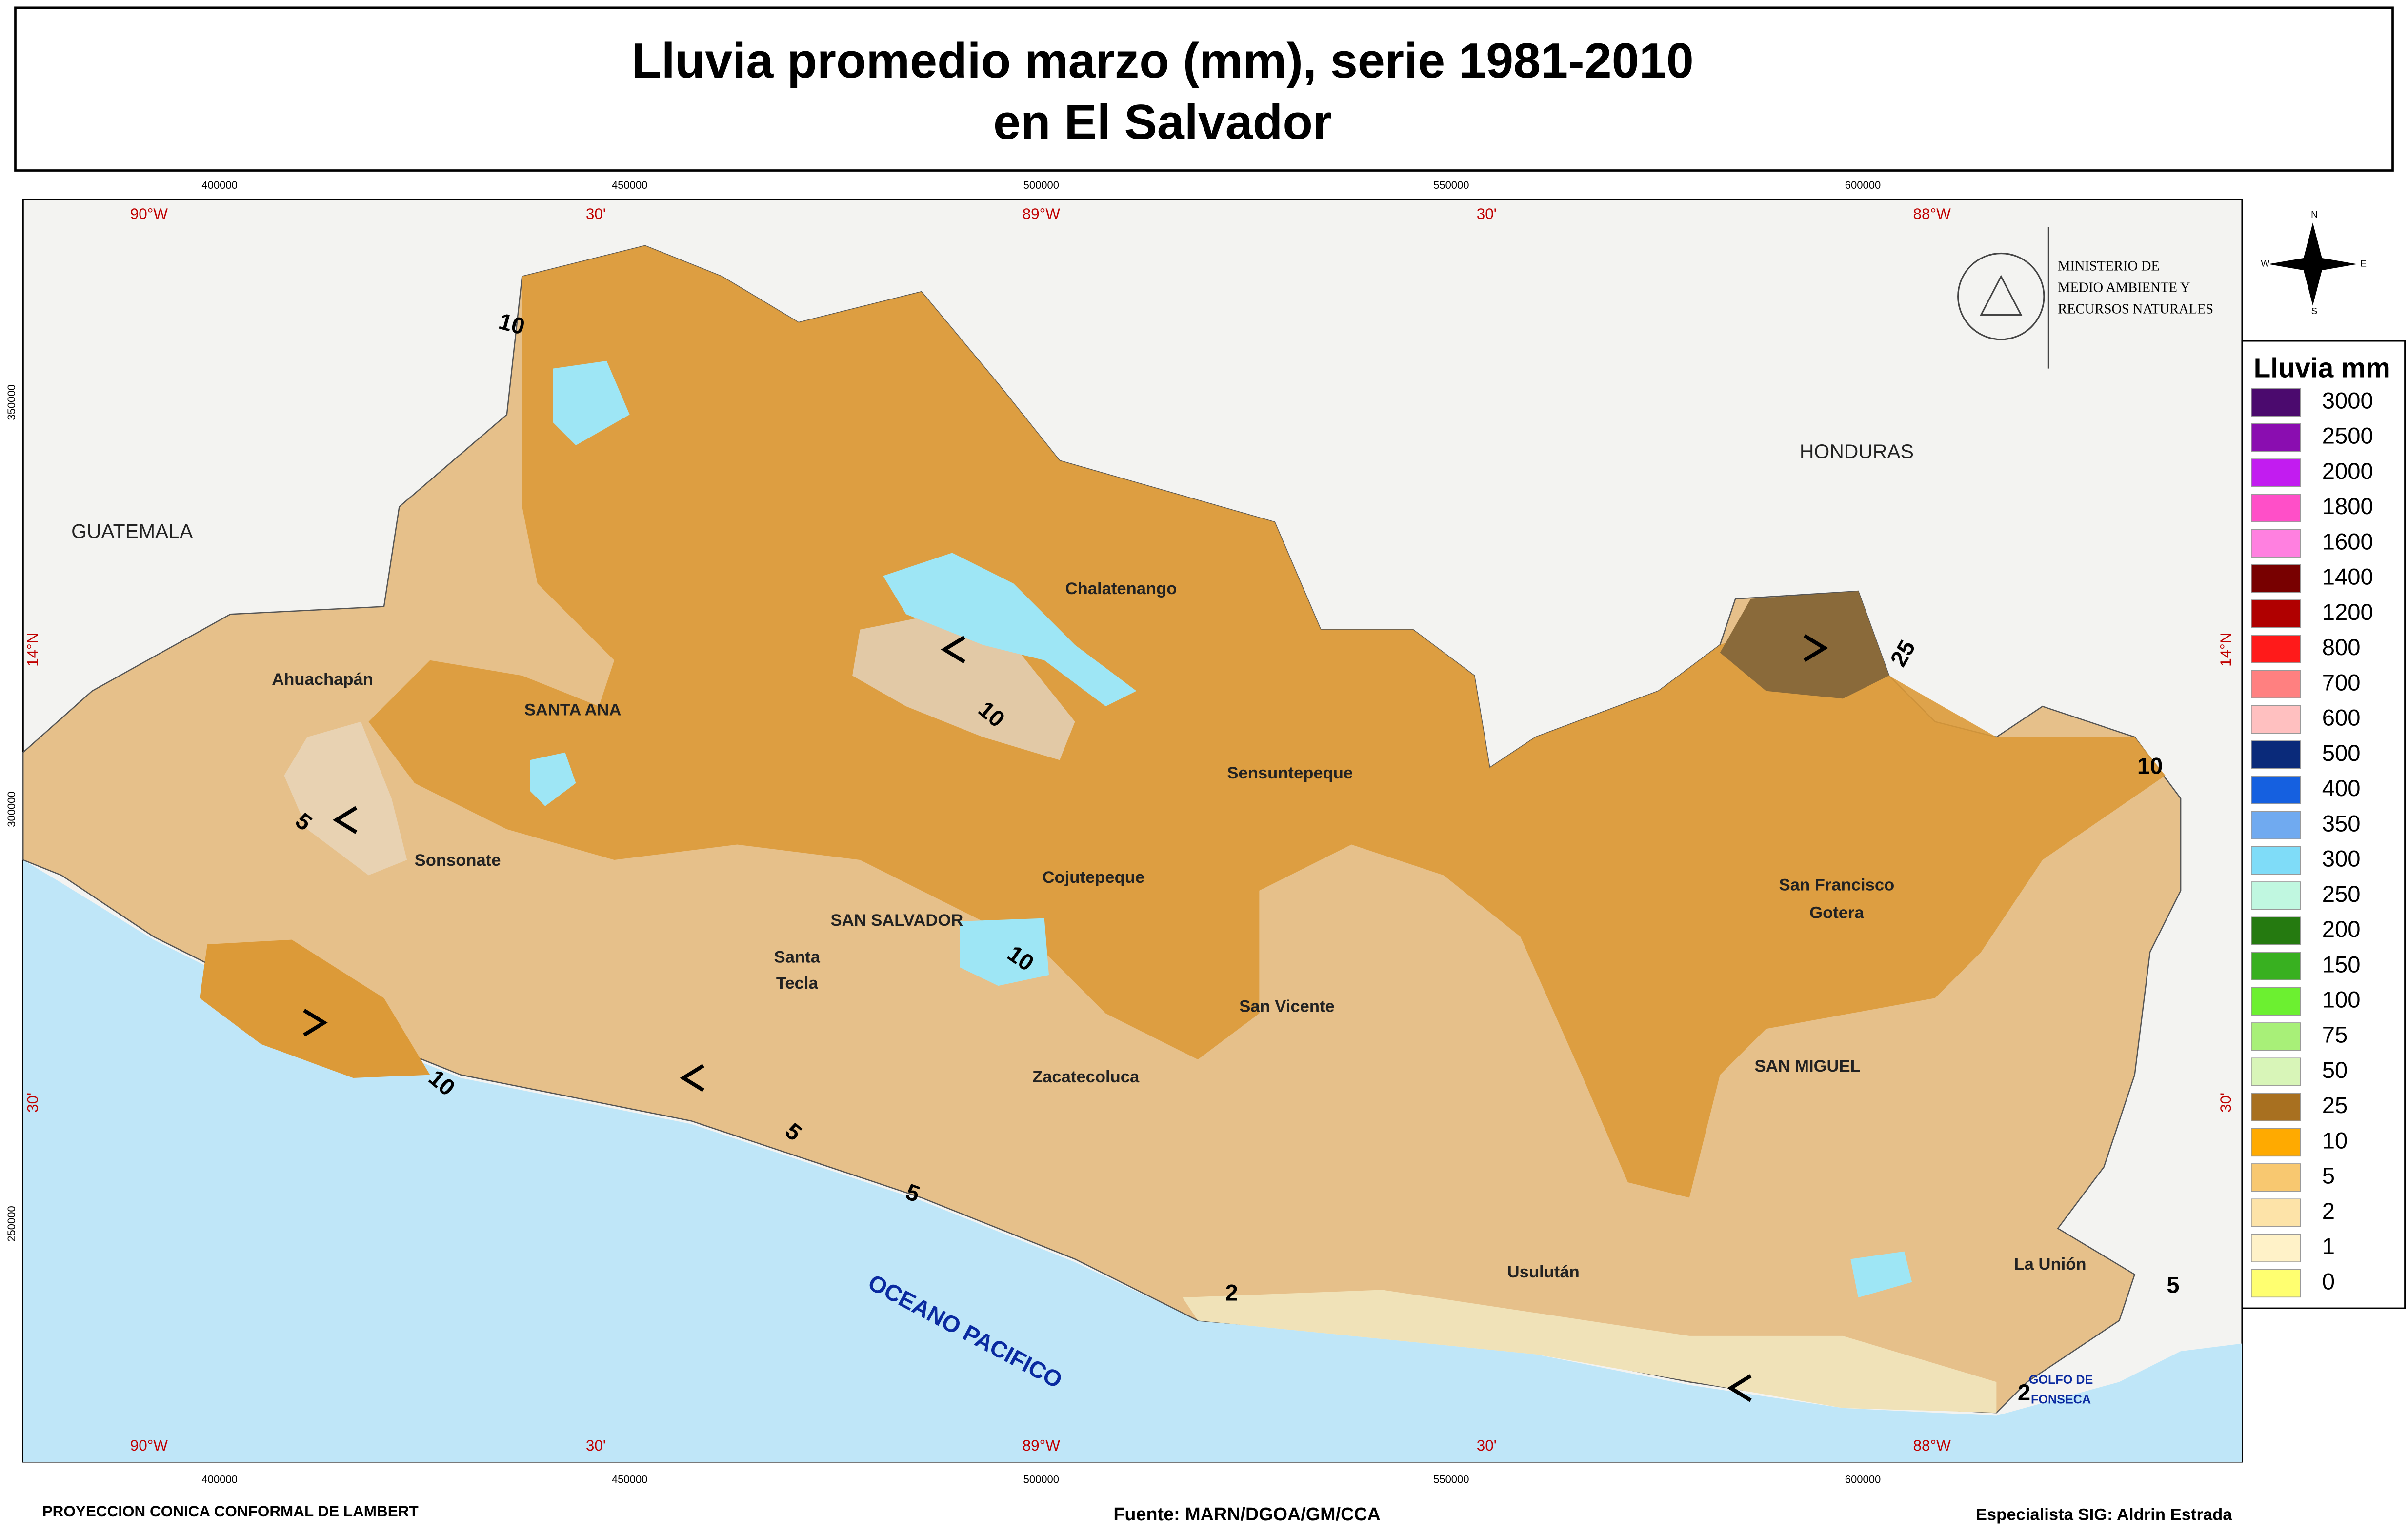 This screenshot has width=2408, height=1534. I want to click on legend-label: 2000, so click(2347, 471).